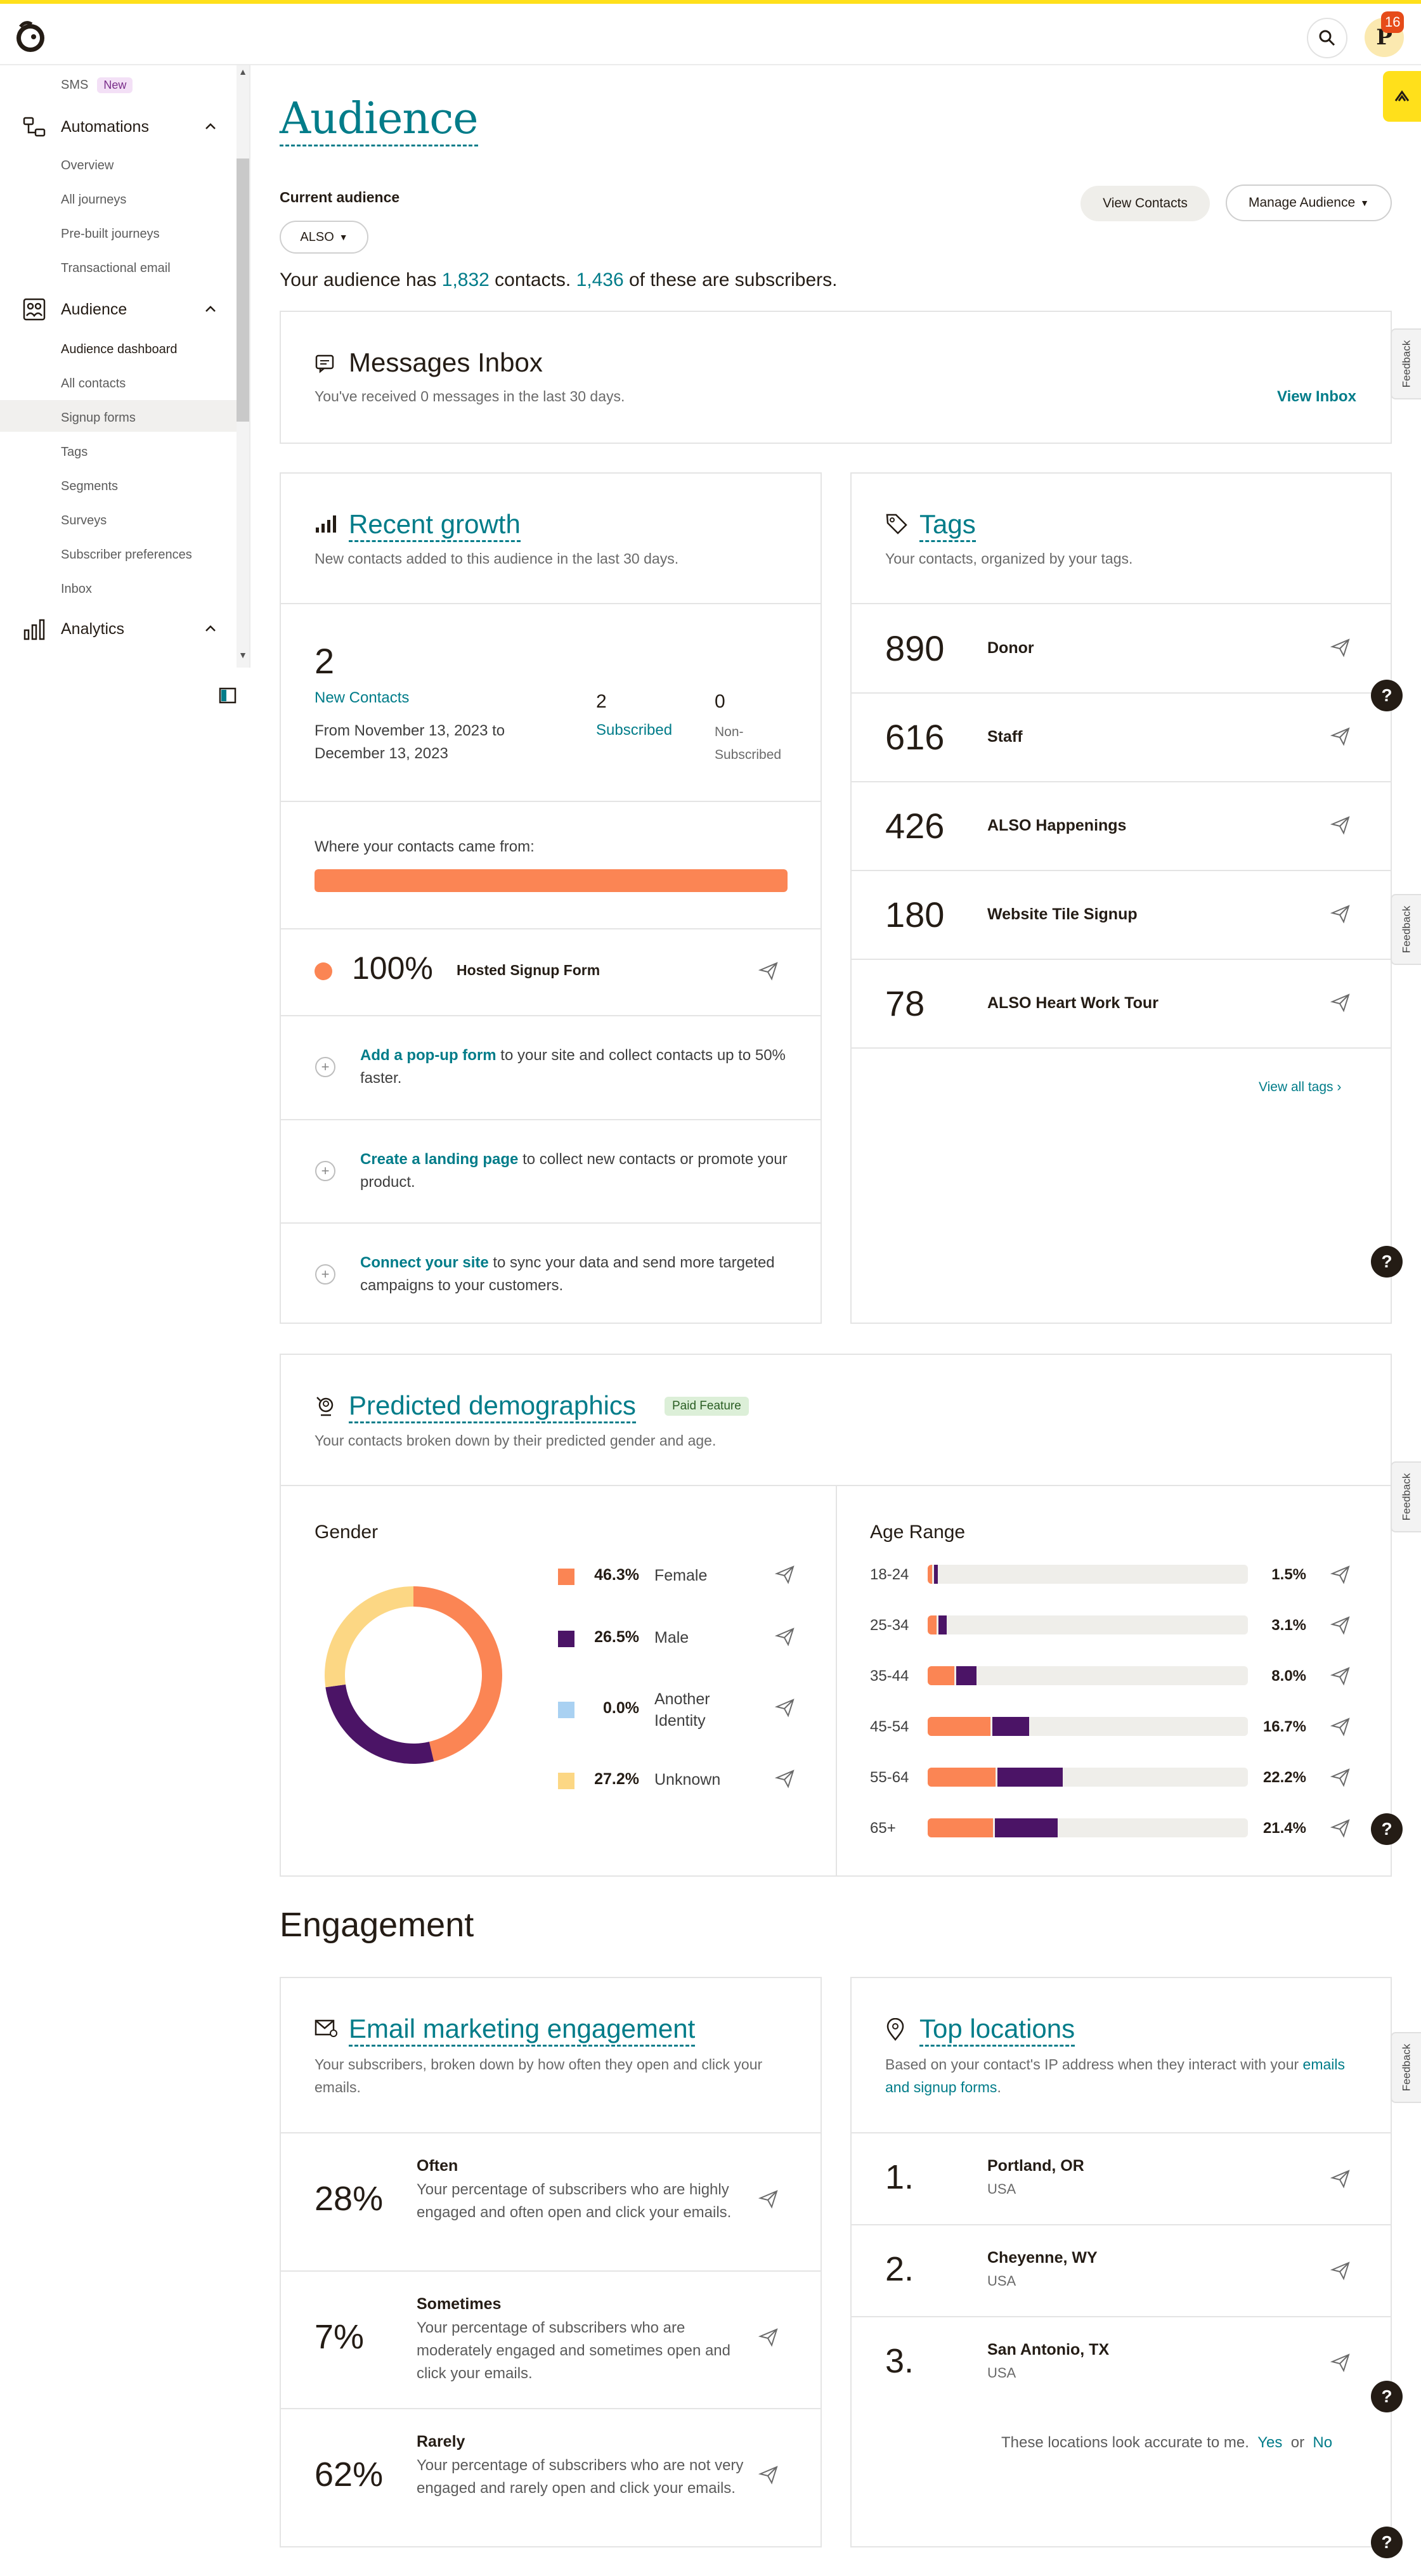 Image resolution: width=1421 pixels, height=2576 pixels. Describe the element at coordinates (1010, 648) in the screenshot. I see `tag-name: Donor` at that location.